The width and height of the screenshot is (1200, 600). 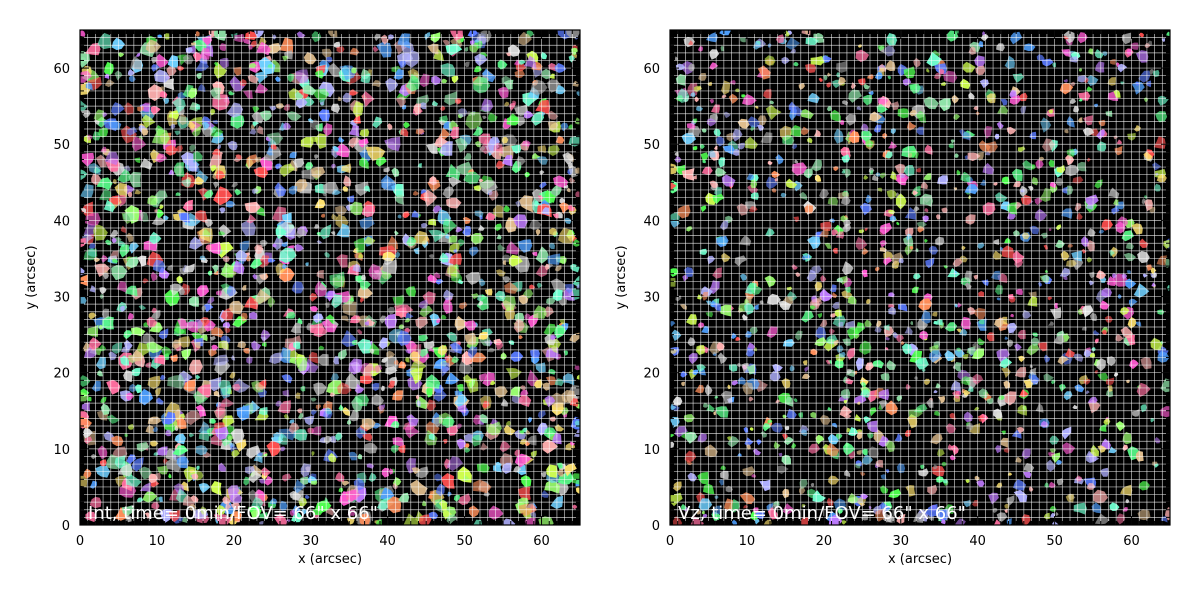 What do you see at coordinates (61, 221) in the screenshot?
I see `y-tick-label: 40` at bounding box center [61, 221].